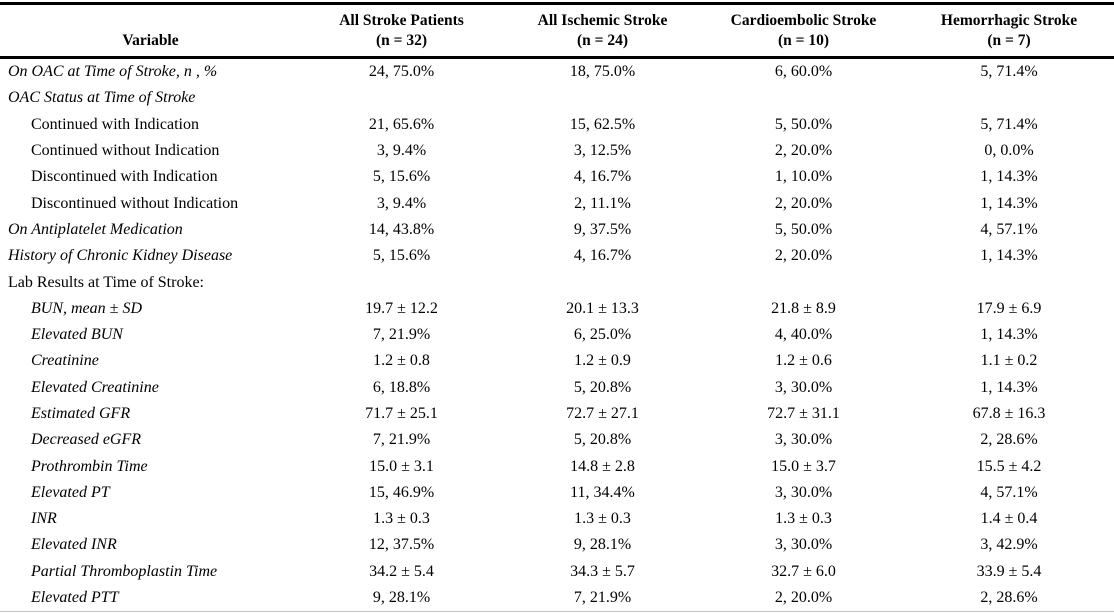 The width and height of the screenshot is (1114, 614). What do you see at coordinates (401, 466) in the screenshot?
I see `value-cell: 15.0 ± 3.1` at bounding box center [401, 466].